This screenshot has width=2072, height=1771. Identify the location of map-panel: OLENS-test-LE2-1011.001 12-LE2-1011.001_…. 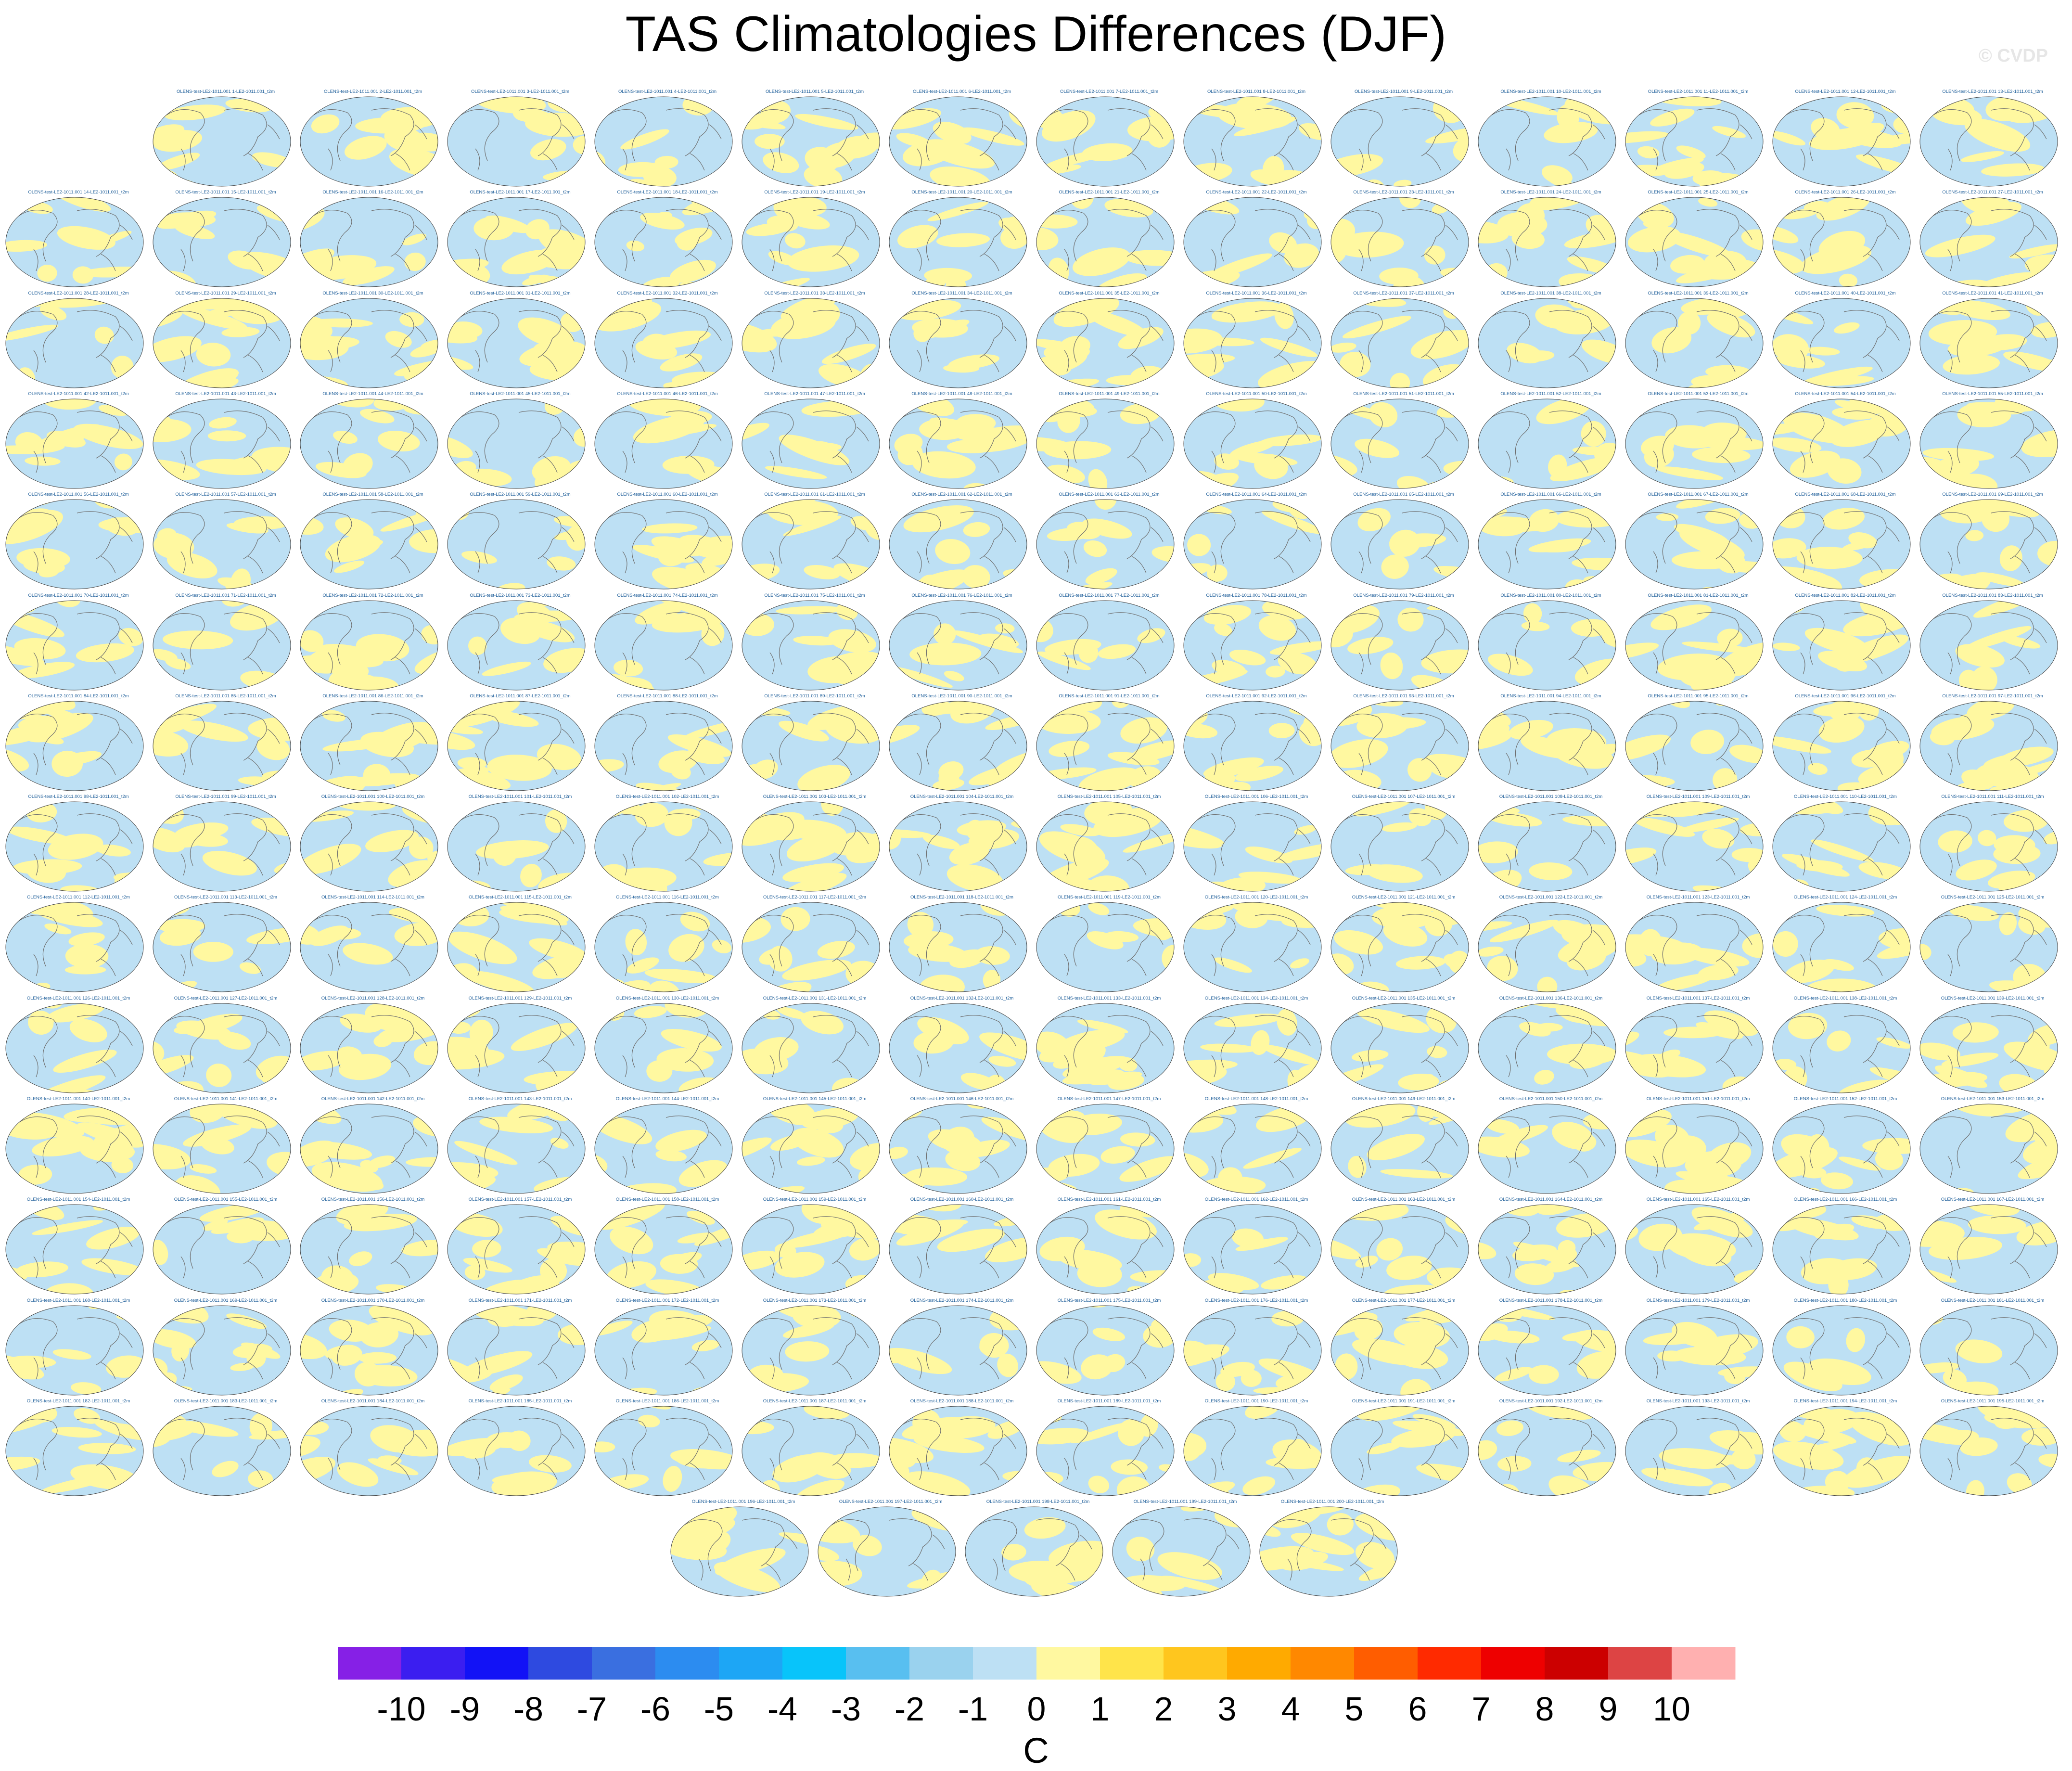
(1845, 139).